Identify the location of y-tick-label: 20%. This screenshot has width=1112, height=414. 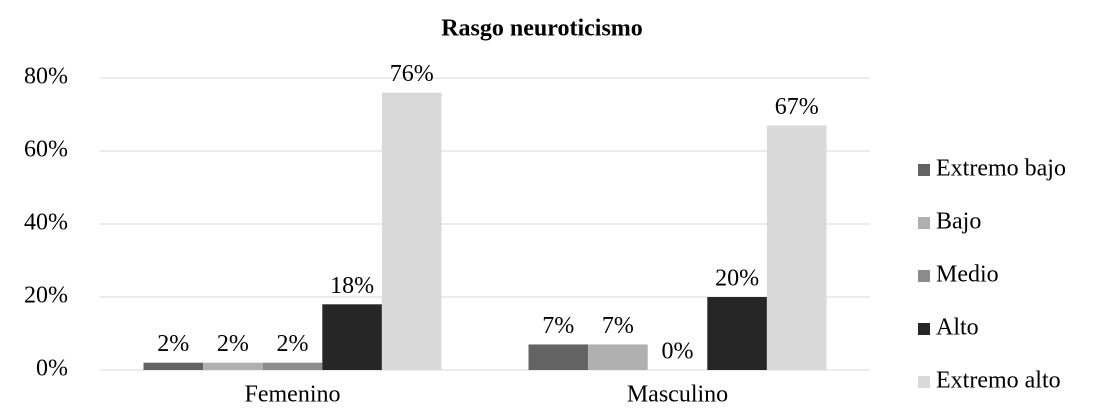
(46, 296).